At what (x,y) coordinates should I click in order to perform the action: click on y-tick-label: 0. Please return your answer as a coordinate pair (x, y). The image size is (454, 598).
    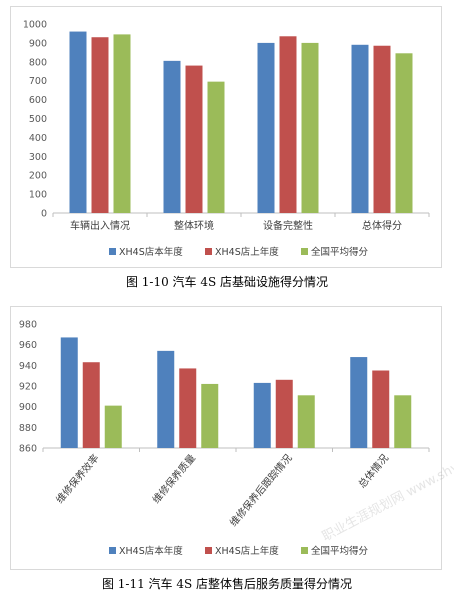
    Looking at the image, I should click on (44, 214).